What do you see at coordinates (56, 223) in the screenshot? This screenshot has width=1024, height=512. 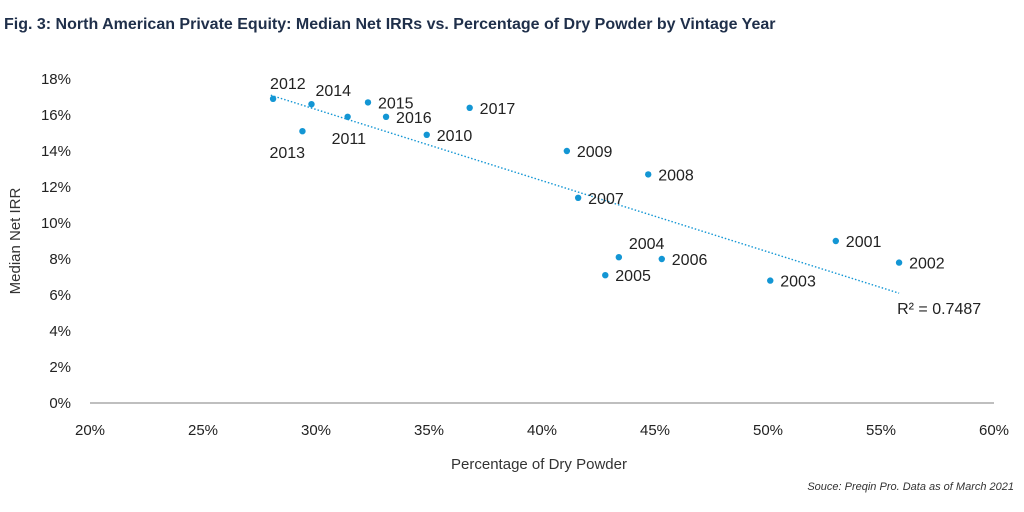 I see `y-tick-label: 10%` at bounding box center [56, 223].